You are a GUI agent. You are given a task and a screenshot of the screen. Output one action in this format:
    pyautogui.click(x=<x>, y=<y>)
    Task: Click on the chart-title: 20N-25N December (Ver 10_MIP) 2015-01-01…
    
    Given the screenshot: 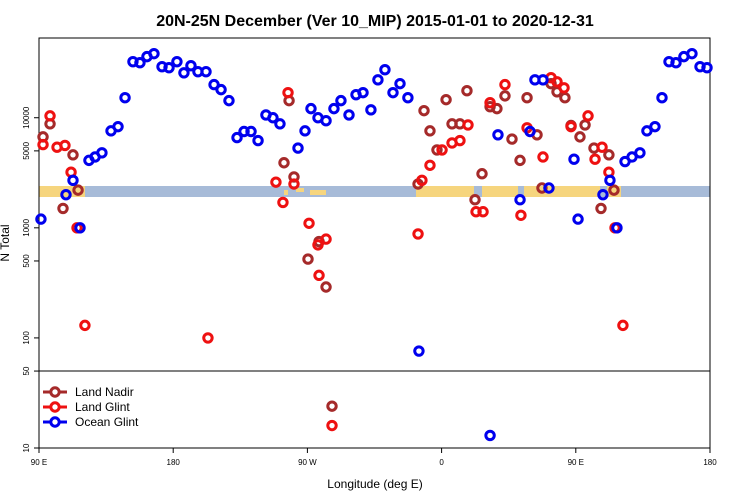 What is the action you would take?
    pyautogui.click(x=375, y=21)
    